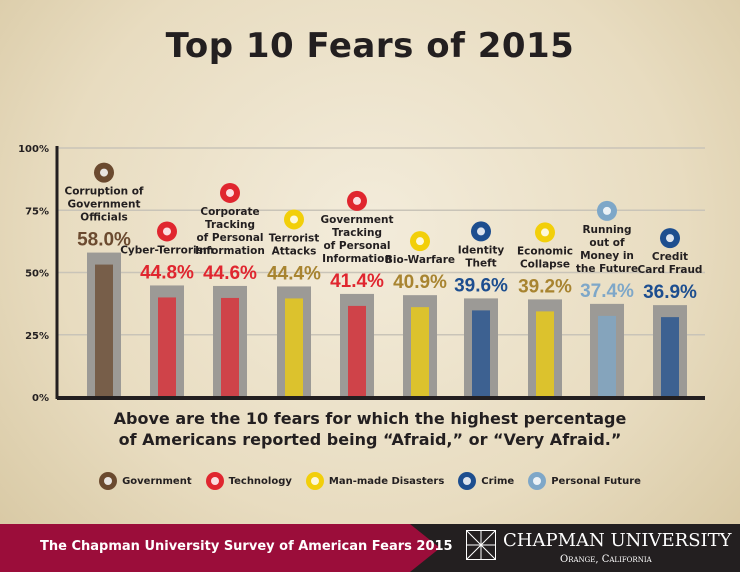  I want to click on radiation-icon, so click(314, 481).